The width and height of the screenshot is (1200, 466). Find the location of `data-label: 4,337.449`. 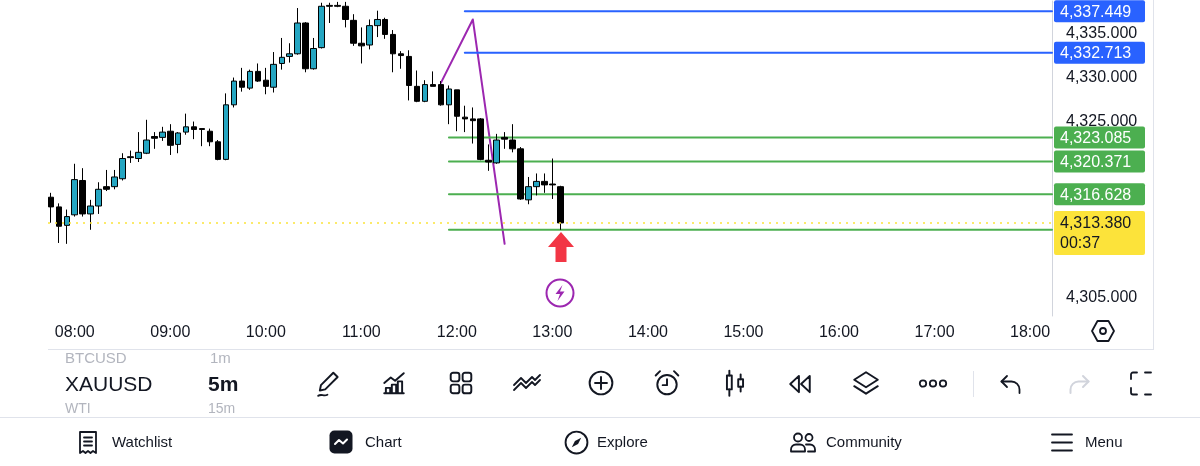

data-label: 4,337.449 is located at coordinates (1096, 11).